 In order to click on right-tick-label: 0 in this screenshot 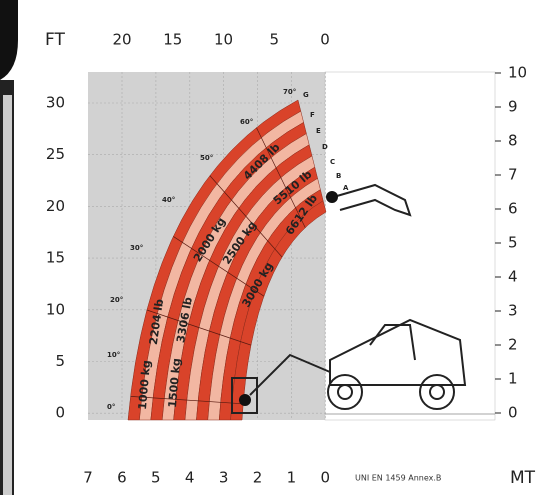, I will do `click(513, 413)`.